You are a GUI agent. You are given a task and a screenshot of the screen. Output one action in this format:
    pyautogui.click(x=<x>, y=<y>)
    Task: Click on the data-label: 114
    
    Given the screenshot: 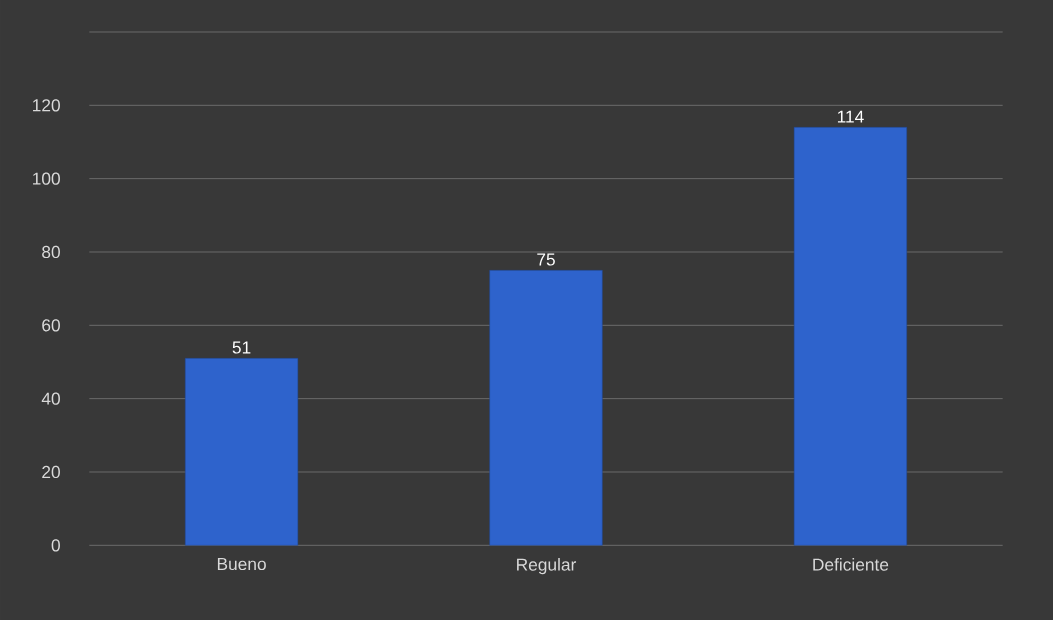 What is the action you would take?
    pyautogui.click(x=850, y=116)
    